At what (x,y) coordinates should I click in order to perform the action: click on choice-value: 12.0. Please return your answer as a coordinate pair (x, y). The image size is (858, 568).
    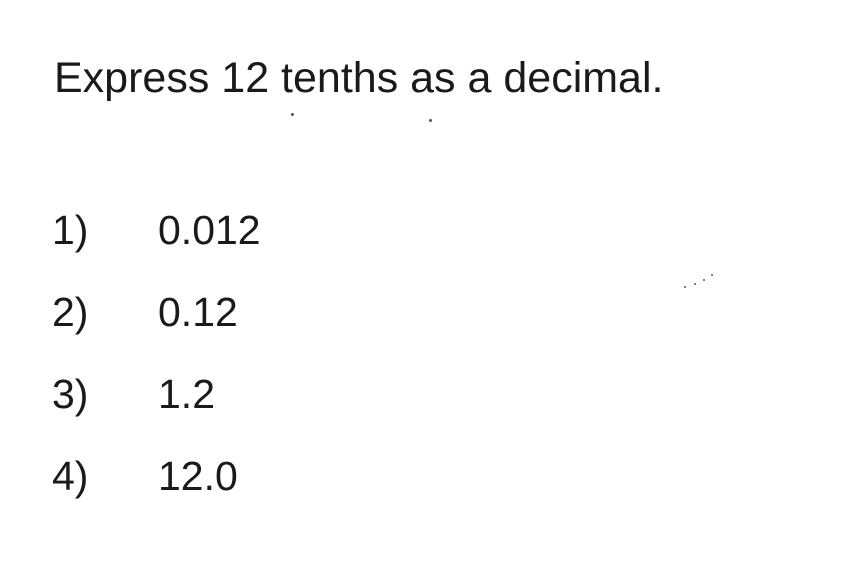
    Looking at the image, I should click on (198, 476).